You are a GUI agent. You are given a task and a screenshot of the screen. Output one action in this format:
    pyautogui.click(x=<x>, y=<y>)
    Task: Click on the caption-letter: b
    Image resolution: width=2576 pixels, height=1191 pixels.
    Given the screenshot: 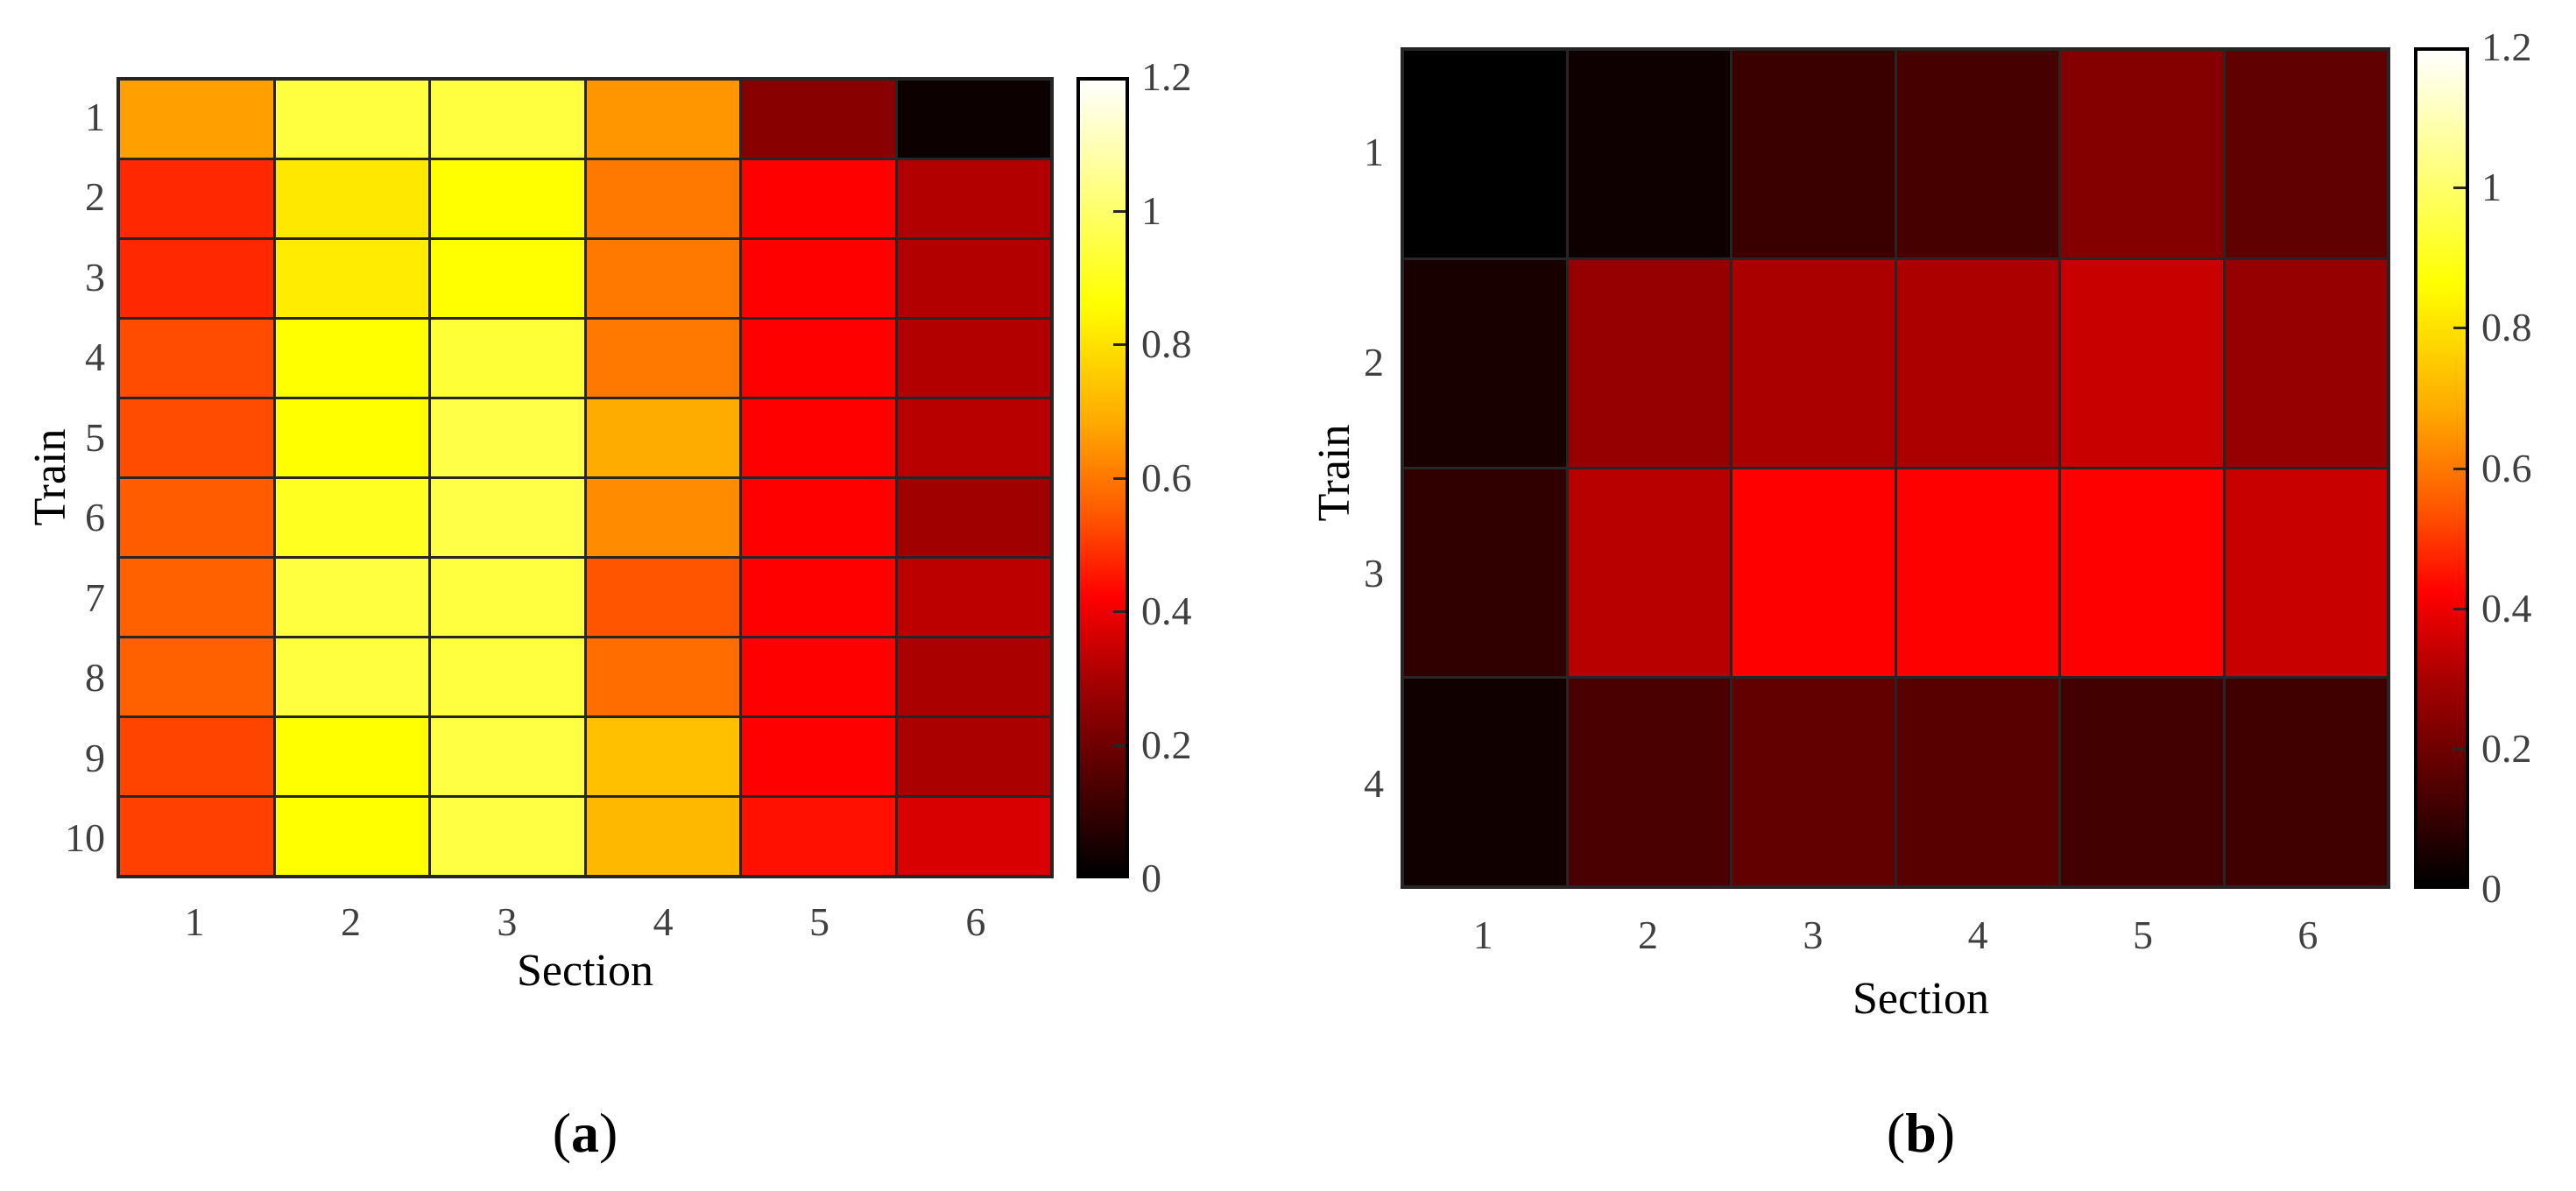 What is the action you would take?
    pyautogui.click(x=1921, y=1133)
    